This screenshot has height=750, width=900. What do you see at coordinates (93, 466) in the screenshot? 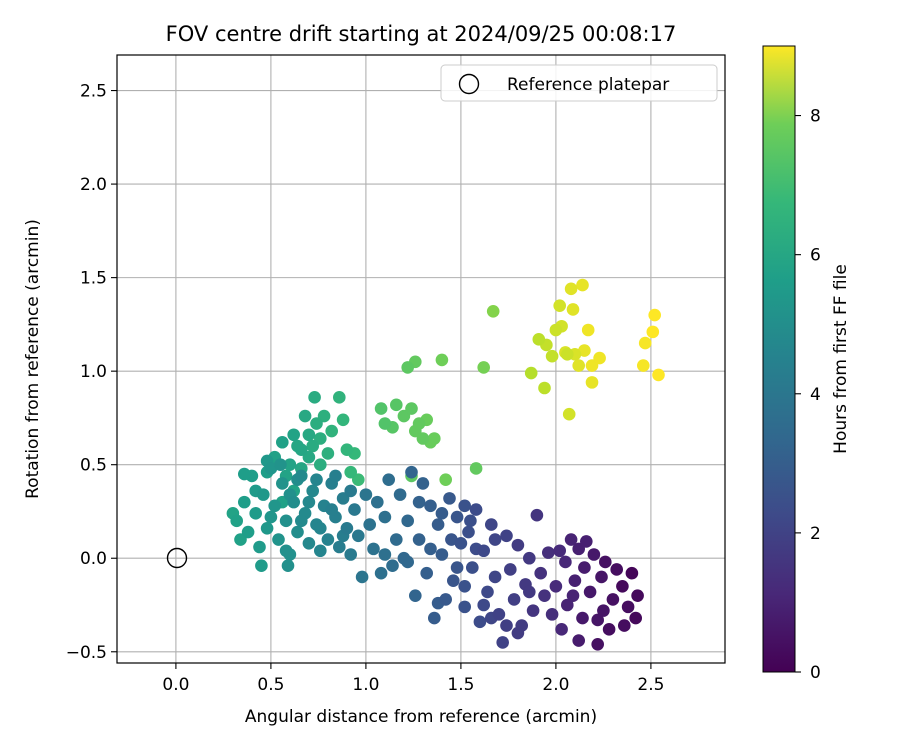
I see `y-tick-label: 0.5` at bounding box center [93, 466].